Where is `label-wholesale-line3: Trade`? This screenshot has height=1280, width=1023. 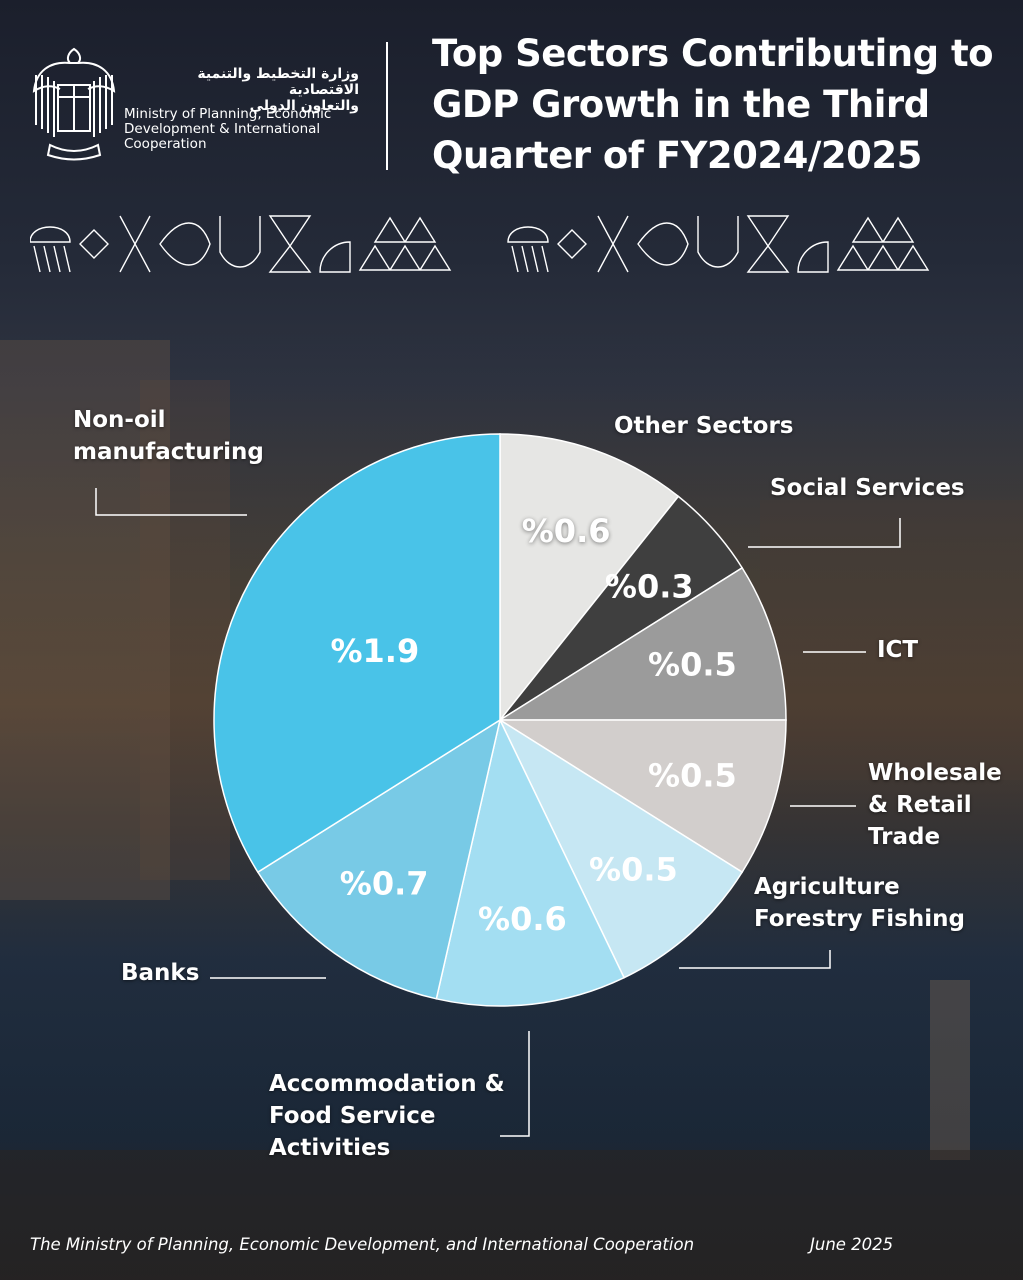 label-wholesale-line3: Trade is located at coordinates (904, 837).